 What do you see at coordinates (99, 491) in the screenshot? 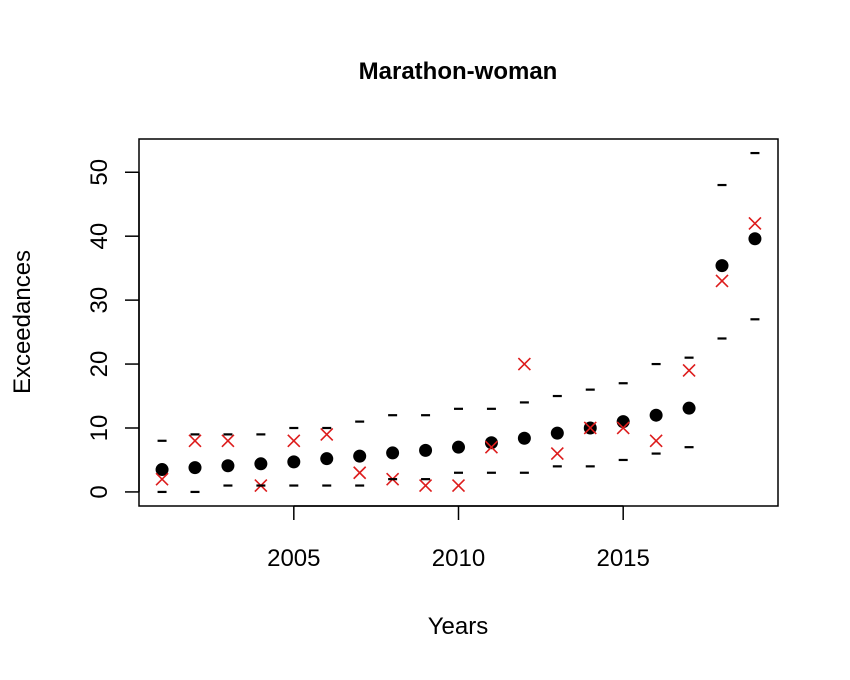
I see `y-tick-label: 0` at bounding box center [99, 491].